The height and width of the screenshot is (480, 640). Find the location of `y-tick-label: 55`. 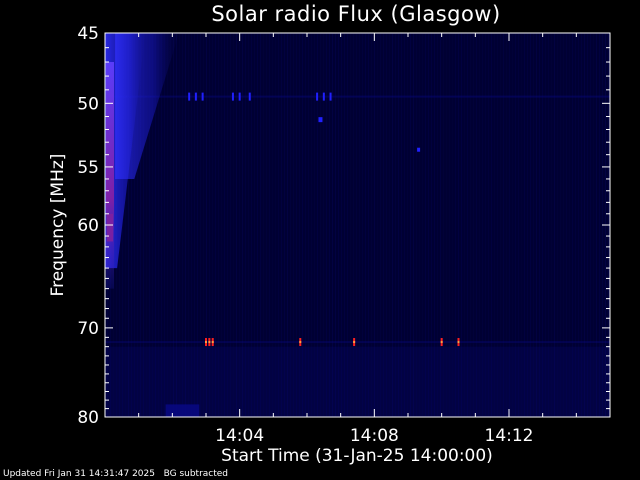

y-tick-label: 55 is located at coordinates (88, 168).